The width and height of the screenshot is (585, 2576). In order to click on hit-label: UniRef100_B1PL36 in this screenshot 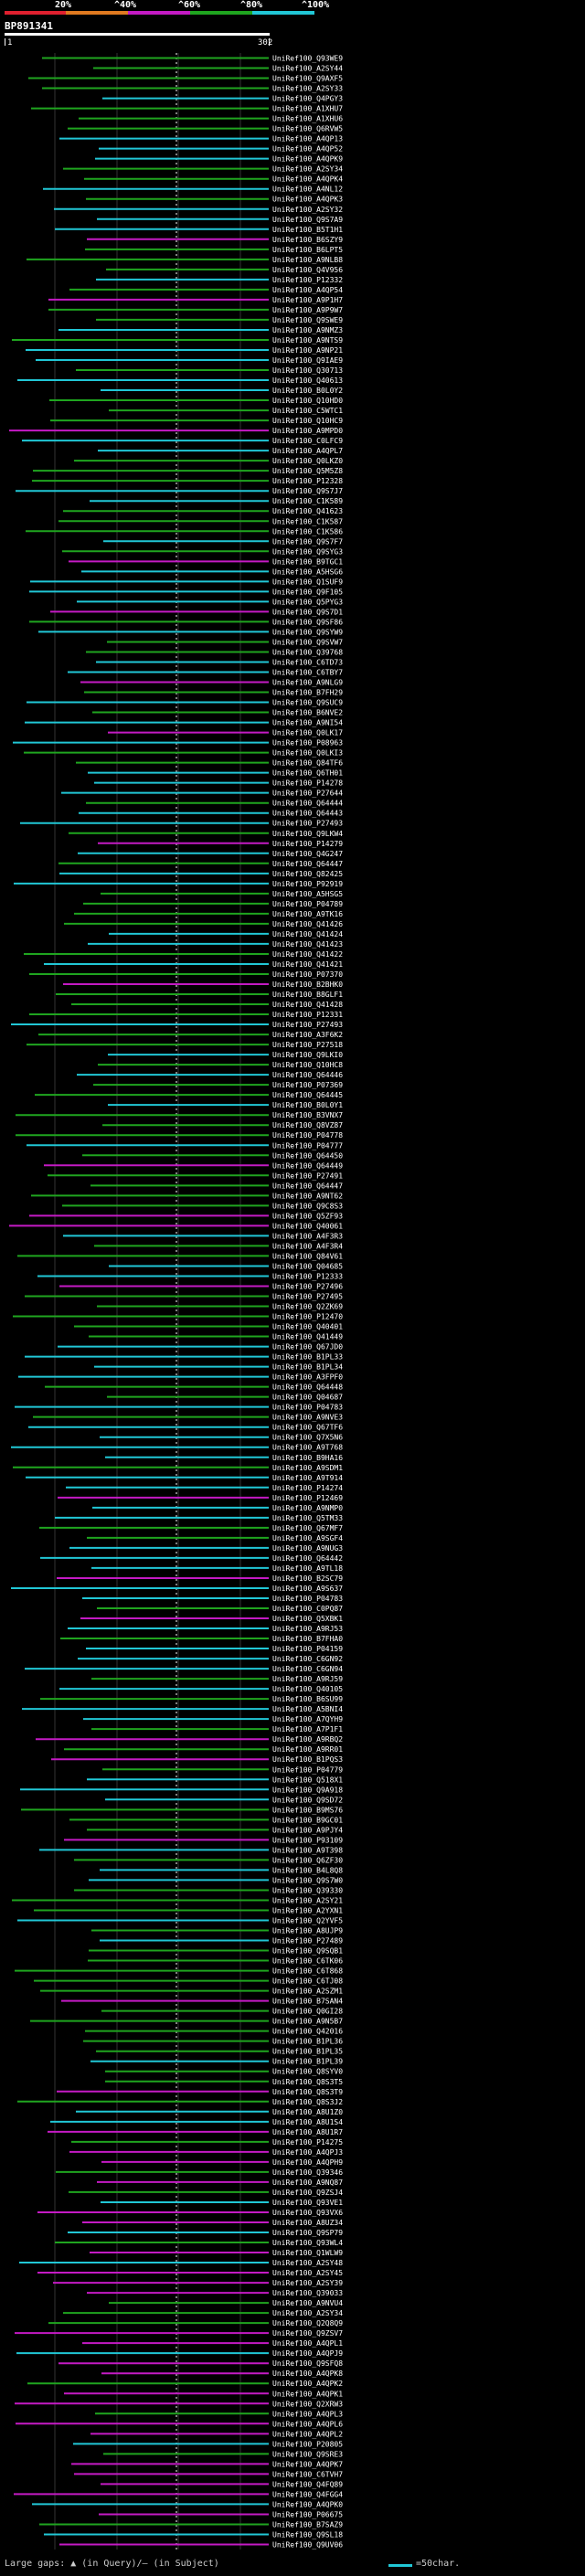, I will do `click(308, 2042)`.